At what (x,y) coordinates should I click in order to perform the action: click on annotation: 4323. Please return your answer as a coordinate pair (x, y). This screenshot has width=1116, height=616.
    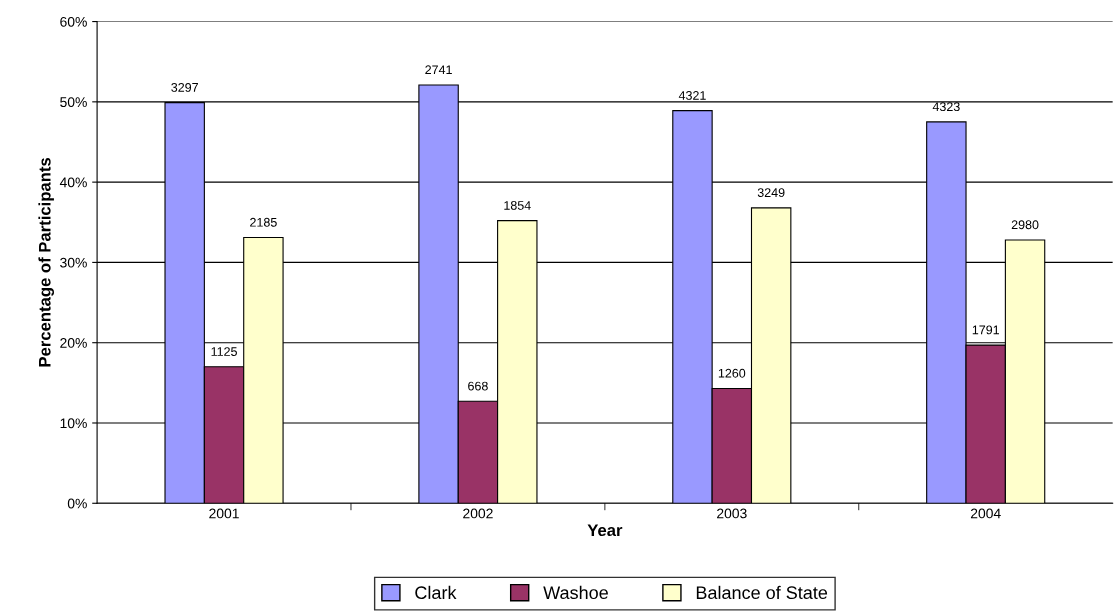
    Looking at the image, I should click on (946, 107).